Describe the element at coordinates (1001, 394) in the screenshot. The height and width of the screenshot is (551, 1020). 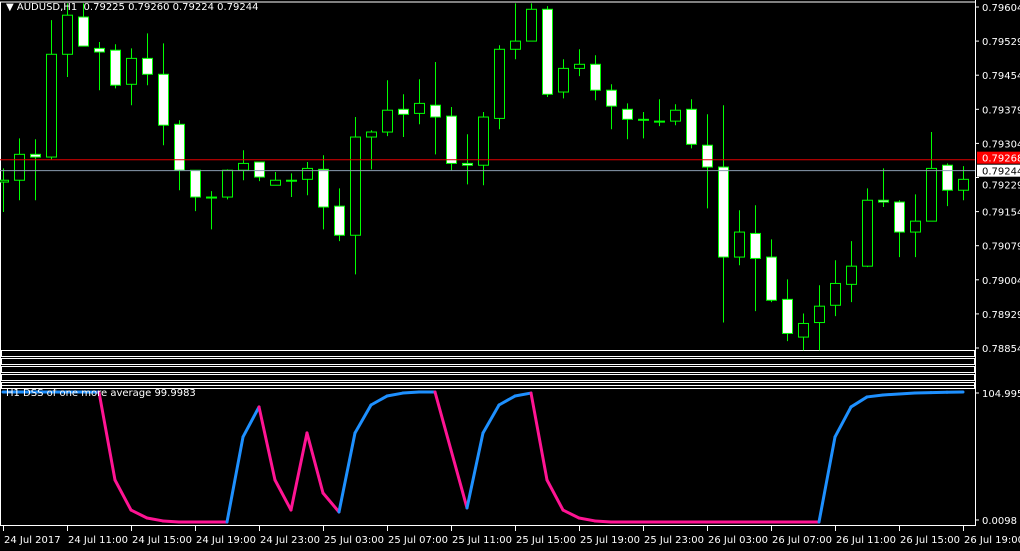
I see `indicator-axis-label: 104.9951` at that location.